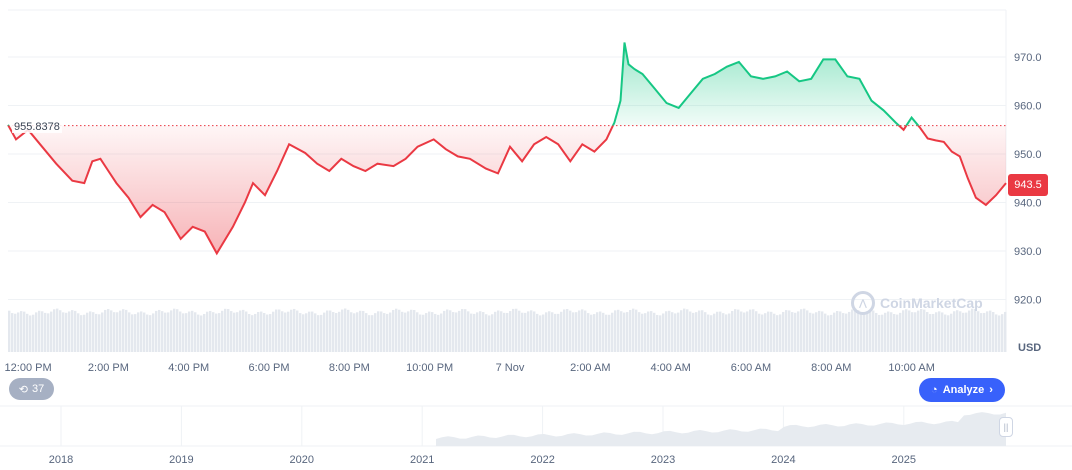 This screenshot has height=470, width=1072. Describe the element at coordinates (721, 429) in the screenshot. I see `navigator-area` at that location.